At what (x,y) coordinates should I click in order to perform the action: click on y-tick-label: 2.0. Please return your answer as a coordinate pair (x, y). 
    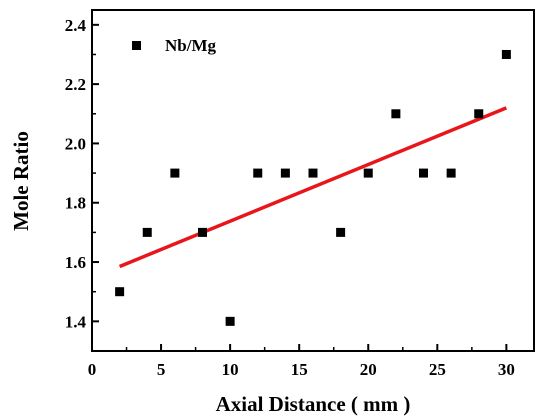
    Looking at the image, I should click on (75, 143).